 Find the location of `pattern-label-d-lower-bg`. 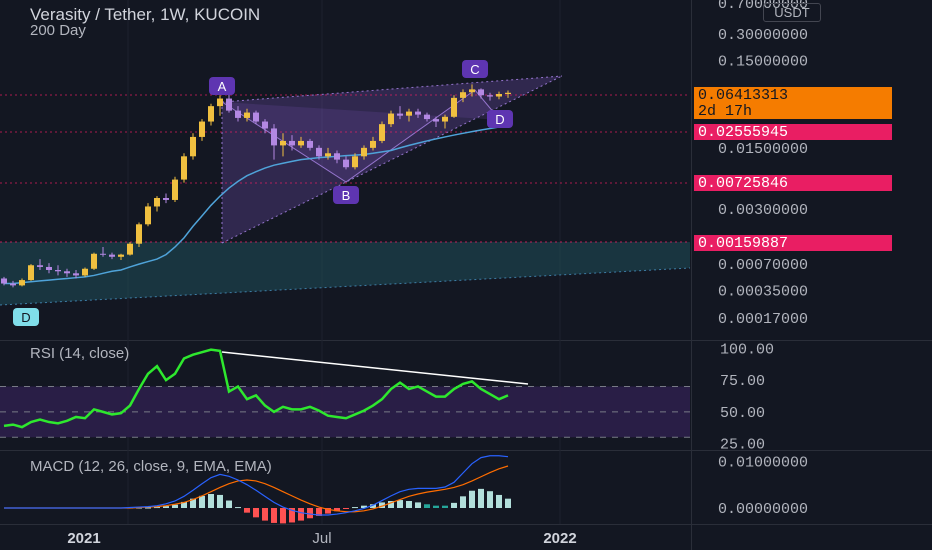

pattern-label-d-lower-bg is located at coordinates (26, 317).